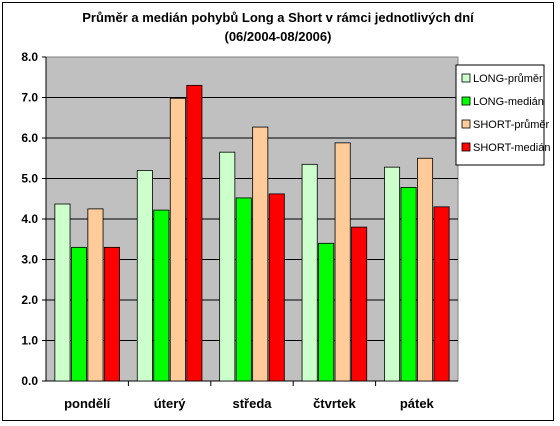 This screenshot has width=560, height=426. Describe the element at coordinates (511, 148) in the screenshot. I see `legend-entry: SHORT-medián` at that location.